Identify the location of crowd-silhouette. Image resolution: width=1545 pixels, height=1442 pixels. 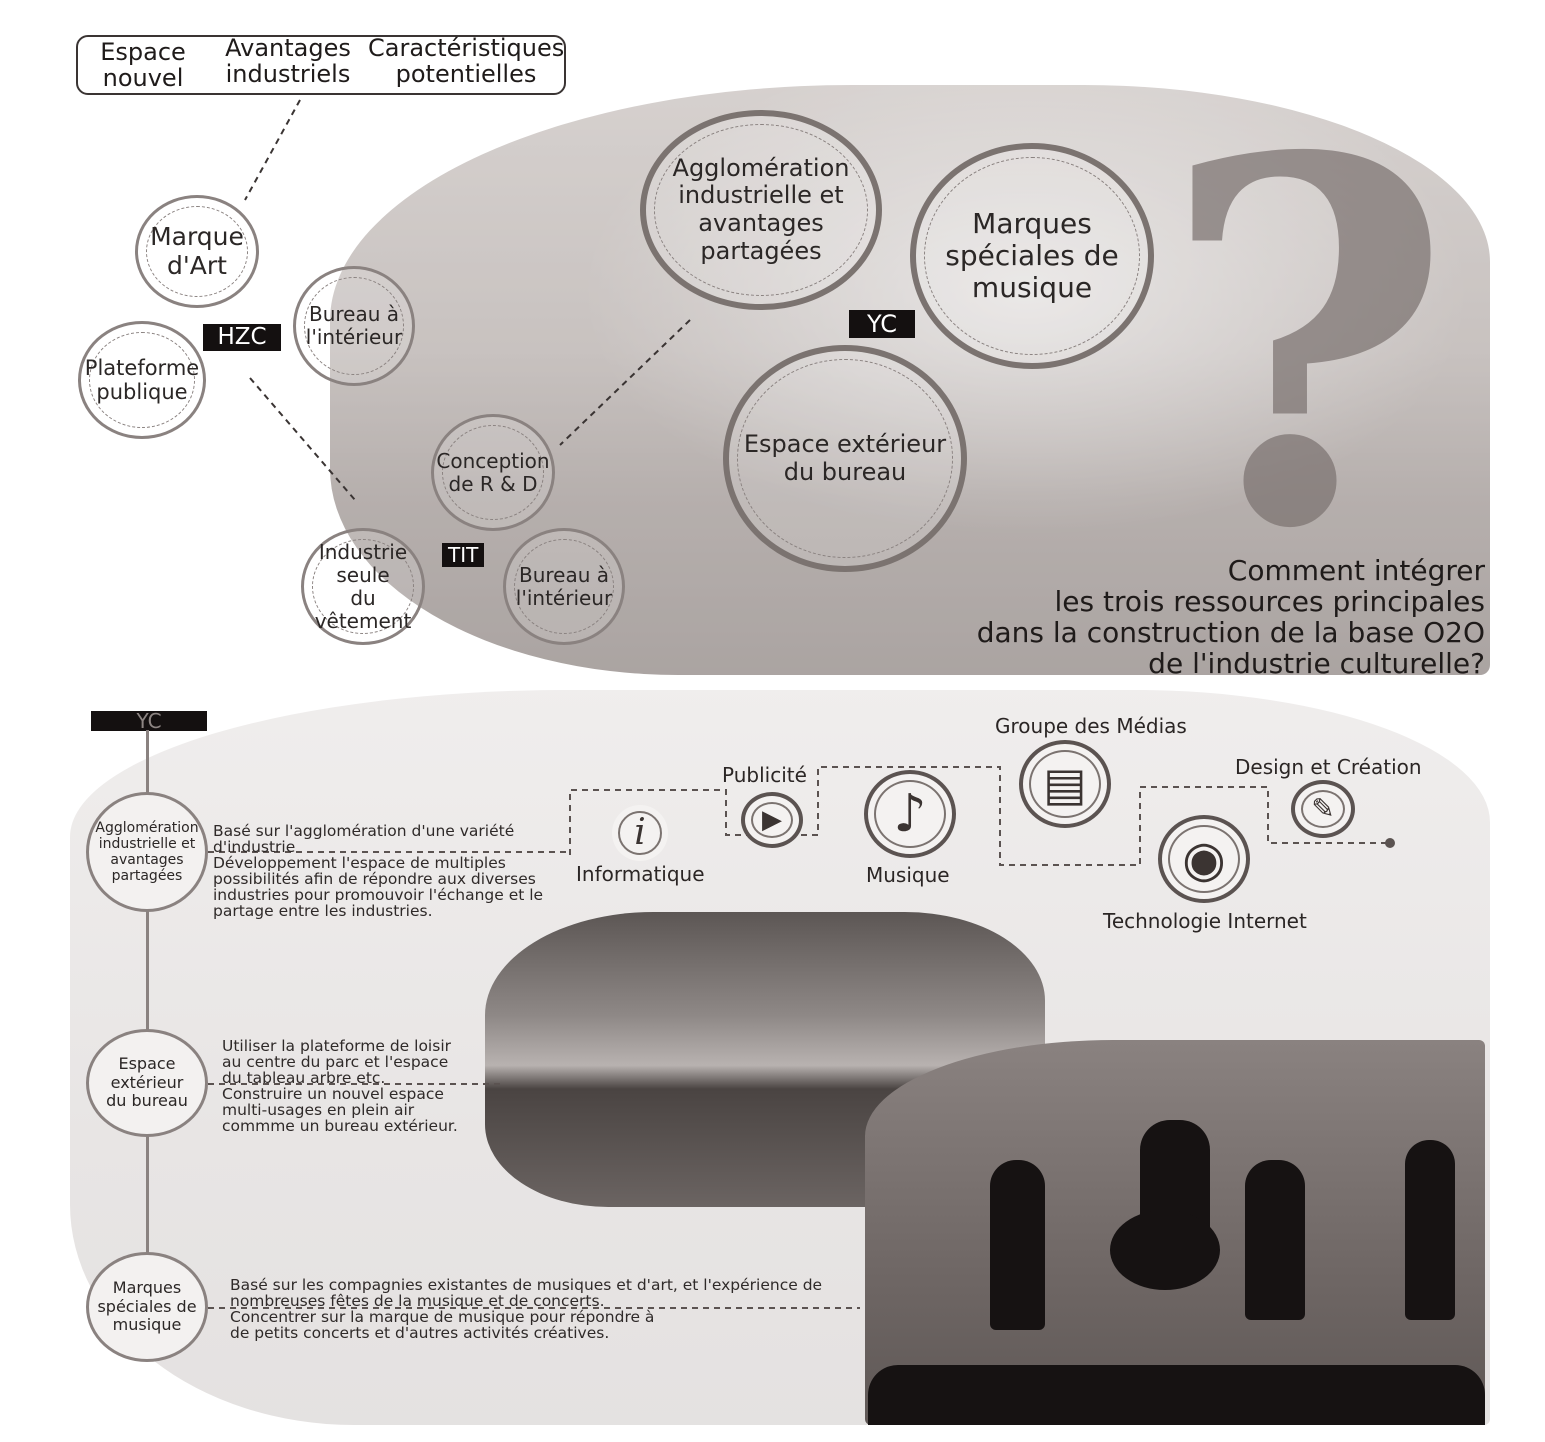
(1176, 1395).